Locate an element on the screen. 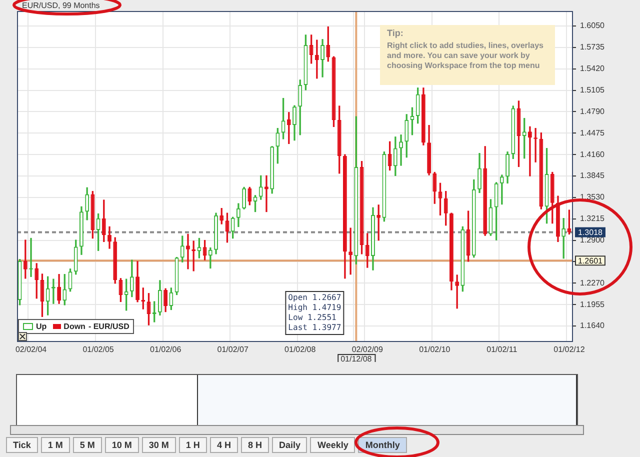 This screenshot has width=640, height=457. ref-line-label: 1.3018 is located at coordinates (591, 232).